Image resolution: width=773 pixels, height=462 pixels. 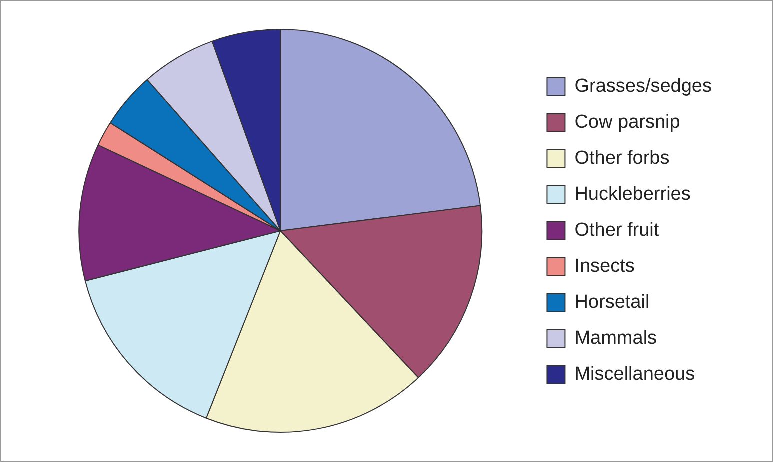 What do you see at coordinates (604, 267) in the screenshot?
I see `legend-label: Insects` at bounding box center [604, 267].